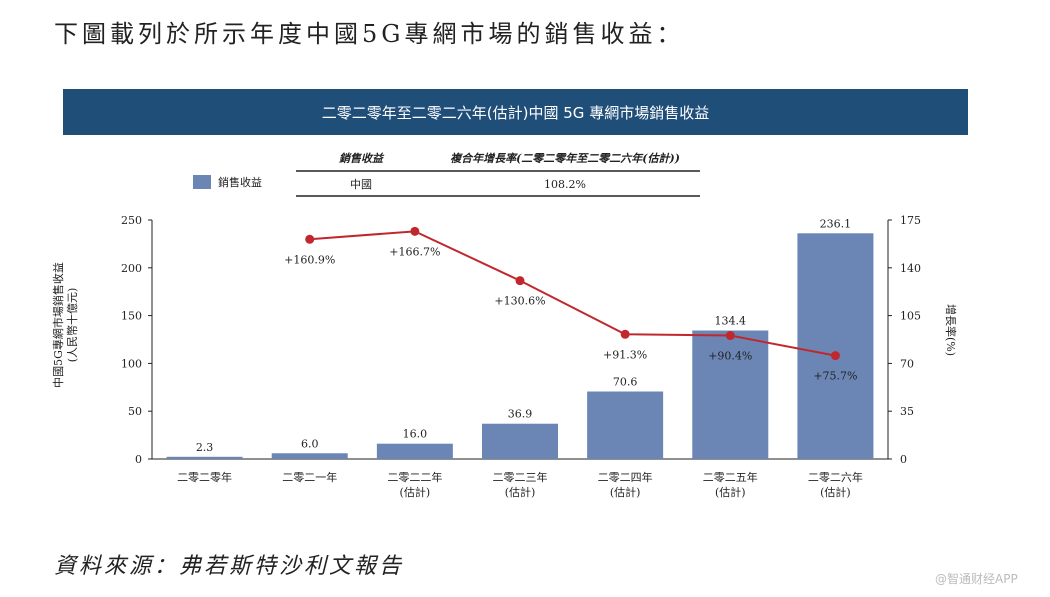 The width and height of the screenshot is (1050, 597). I want to click on left-tick-label: 50, so click(135, 411).